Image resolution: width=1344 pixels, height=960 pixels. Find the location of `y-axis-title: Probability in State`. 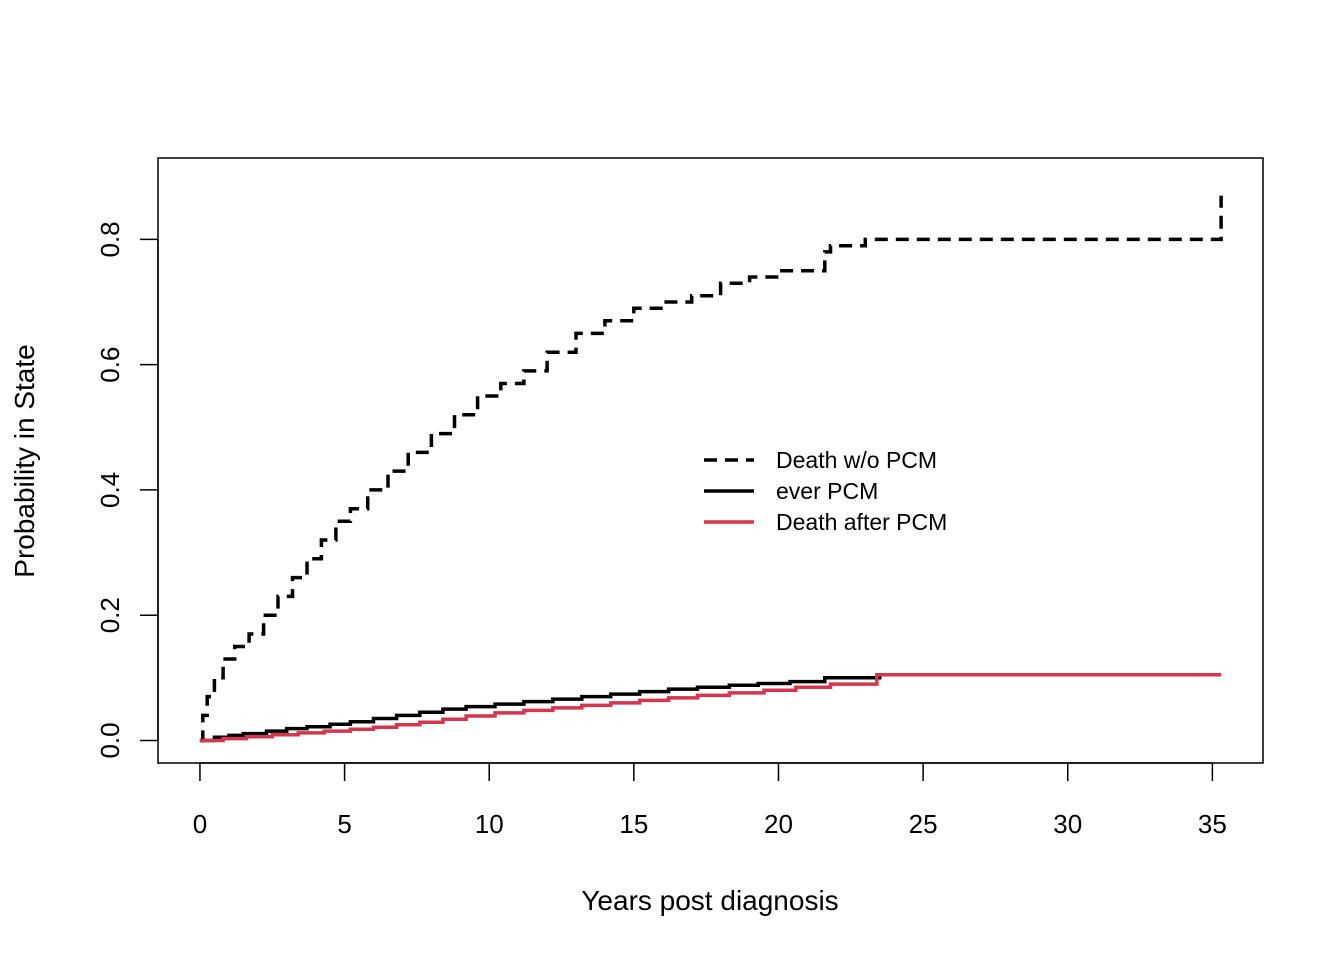

y-axis-title: Probability in State is located at coordinates (24, 460).